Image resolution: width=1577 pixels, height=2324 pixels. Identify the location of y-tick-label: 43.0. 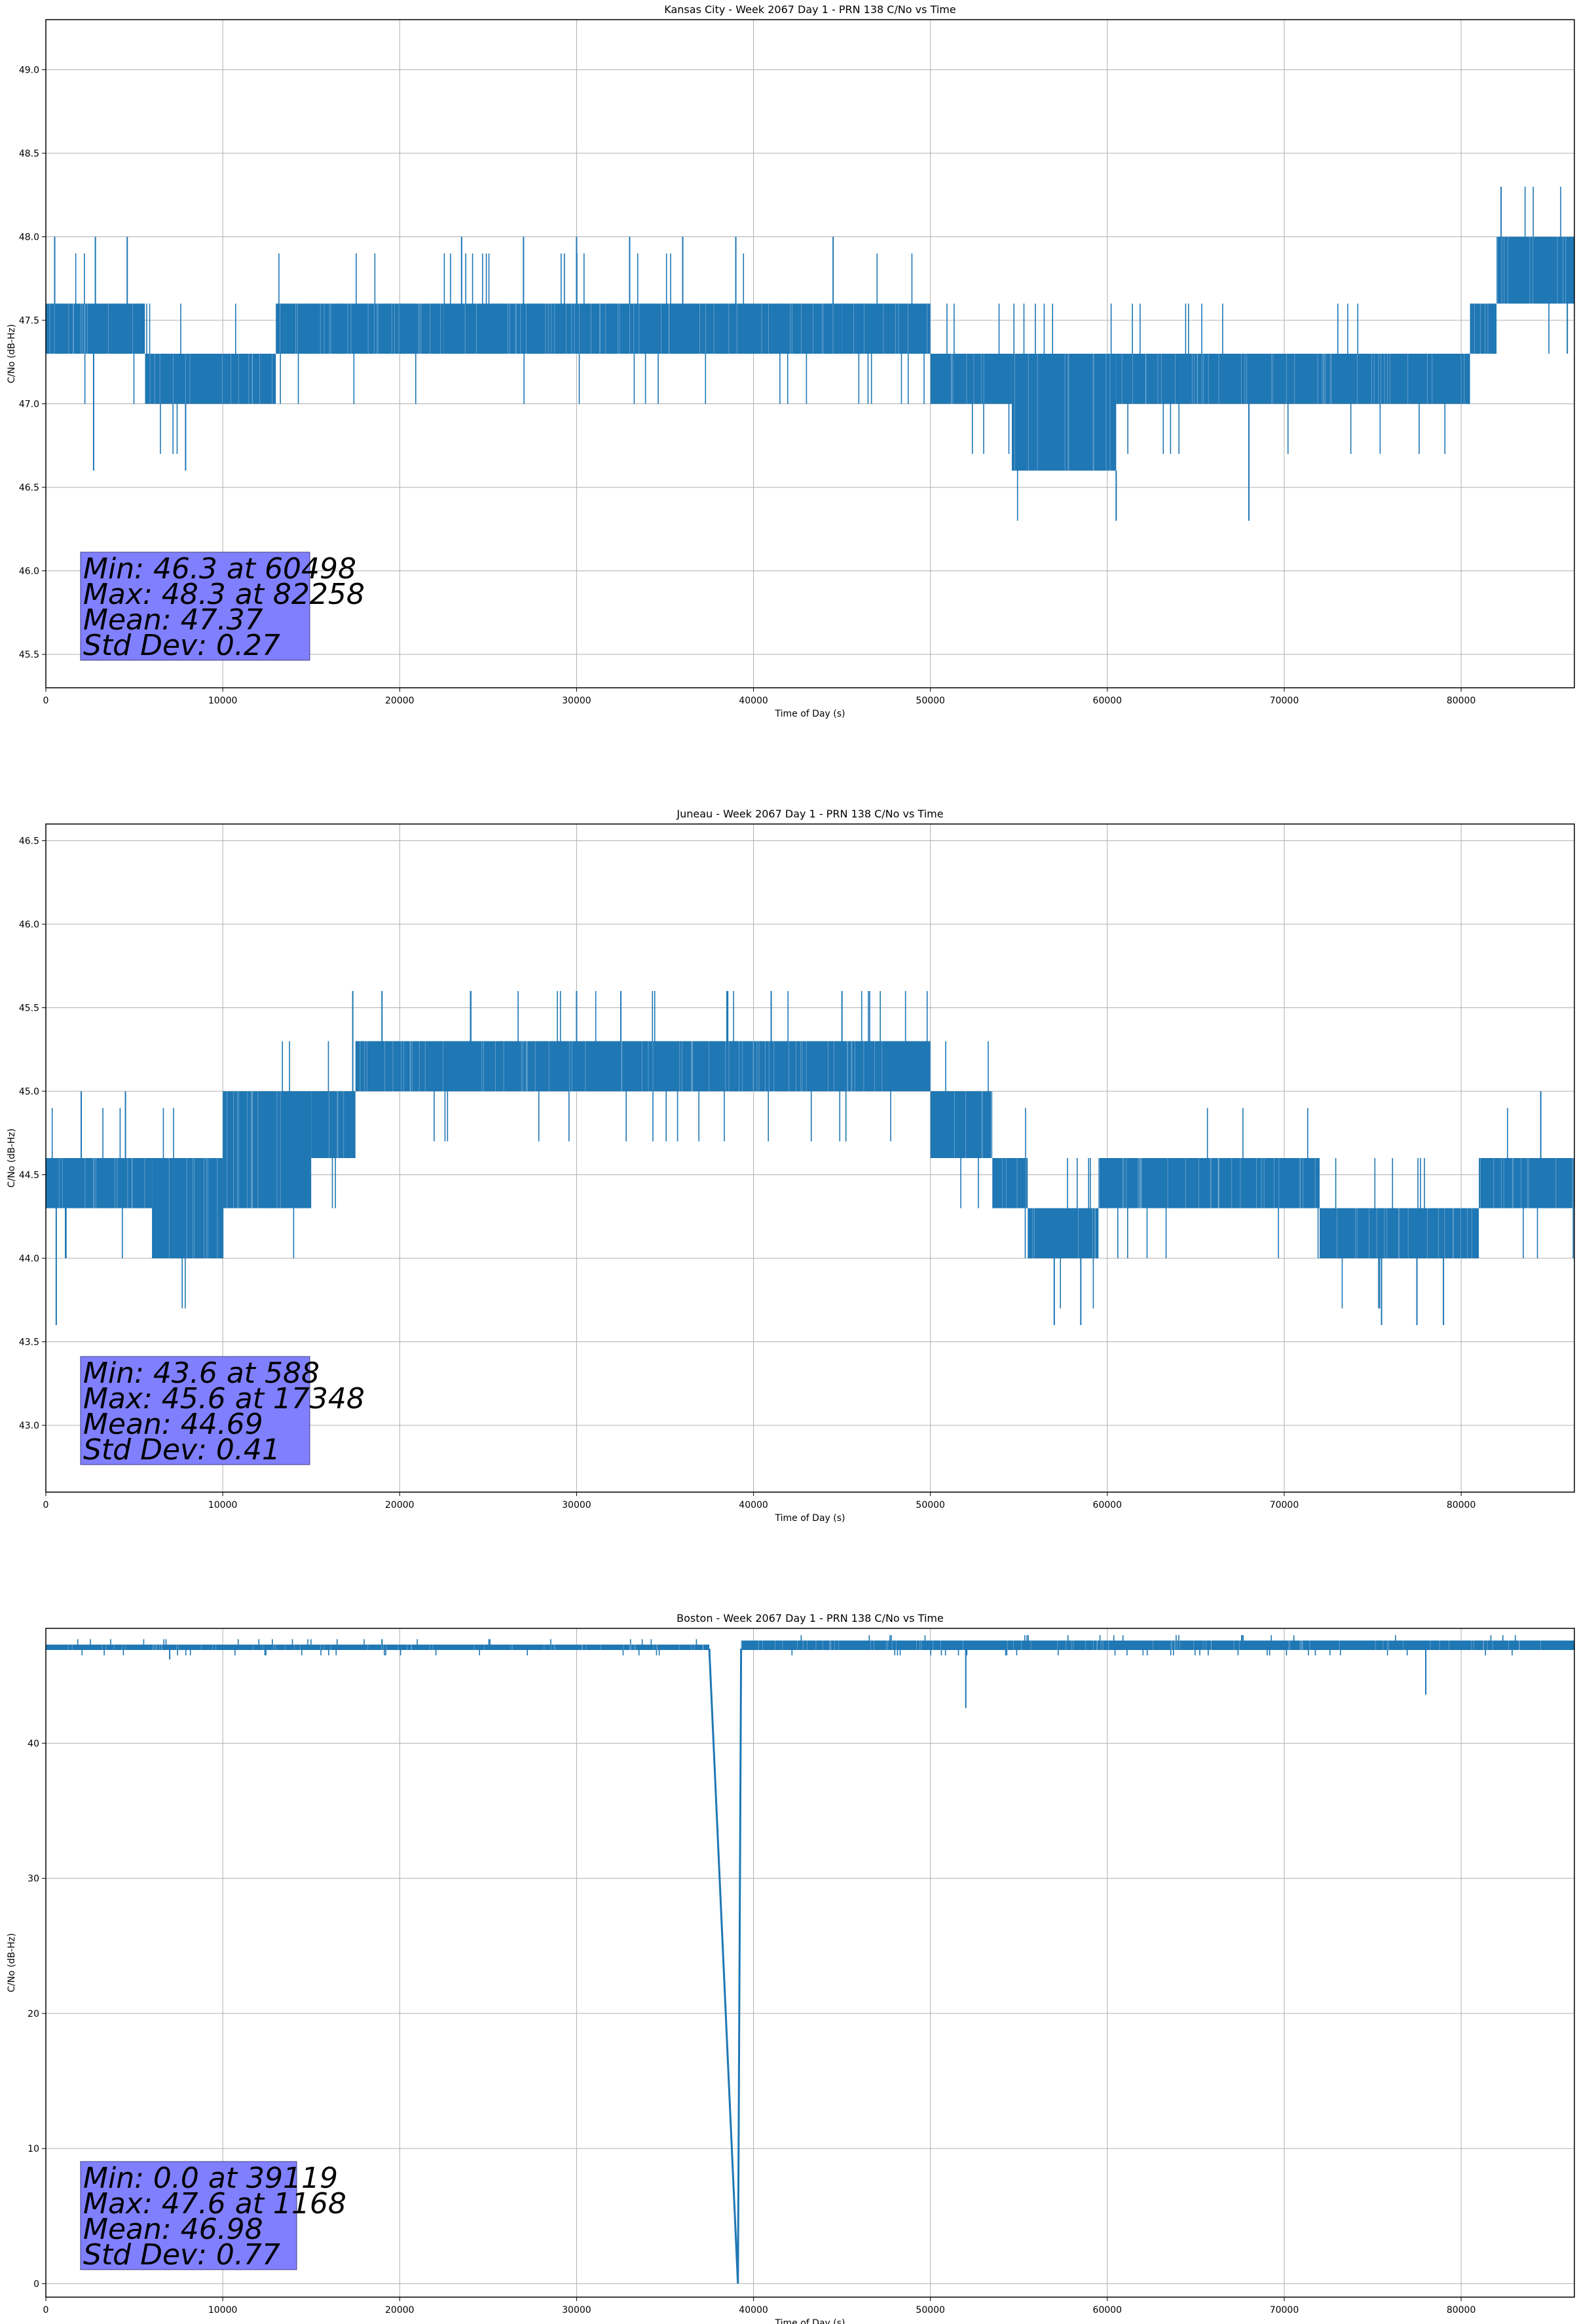
(29, 1426).